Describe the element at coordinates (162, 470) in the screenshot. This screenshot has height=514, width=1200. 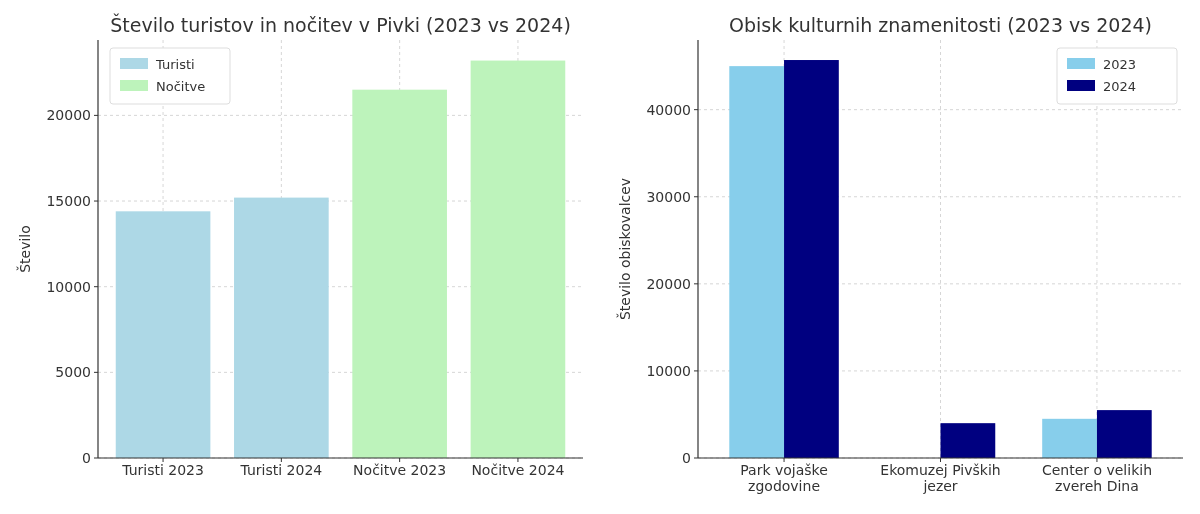
I see `x-tick-label: Turisti 2023` at that location.